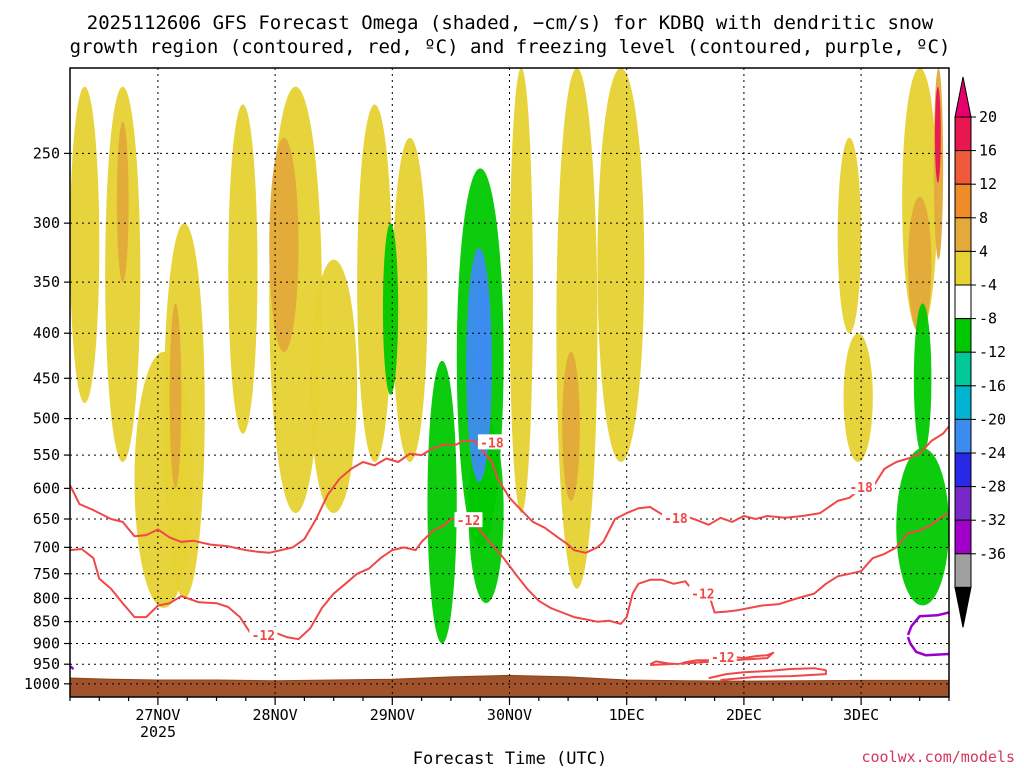  Describe the element at coordinates (992, 386) in the screenshot. I see `colorbar-label: -16` at that location.